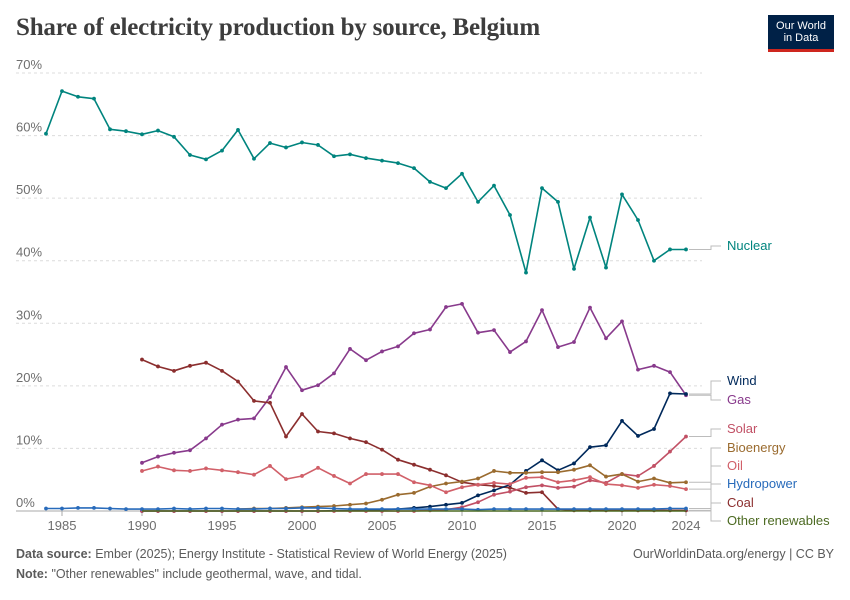 The image size is (850, 600). Describe the element at coordinates (801, 33) in the screenshot. I see `owid-logo: Our World in Data` at that location.